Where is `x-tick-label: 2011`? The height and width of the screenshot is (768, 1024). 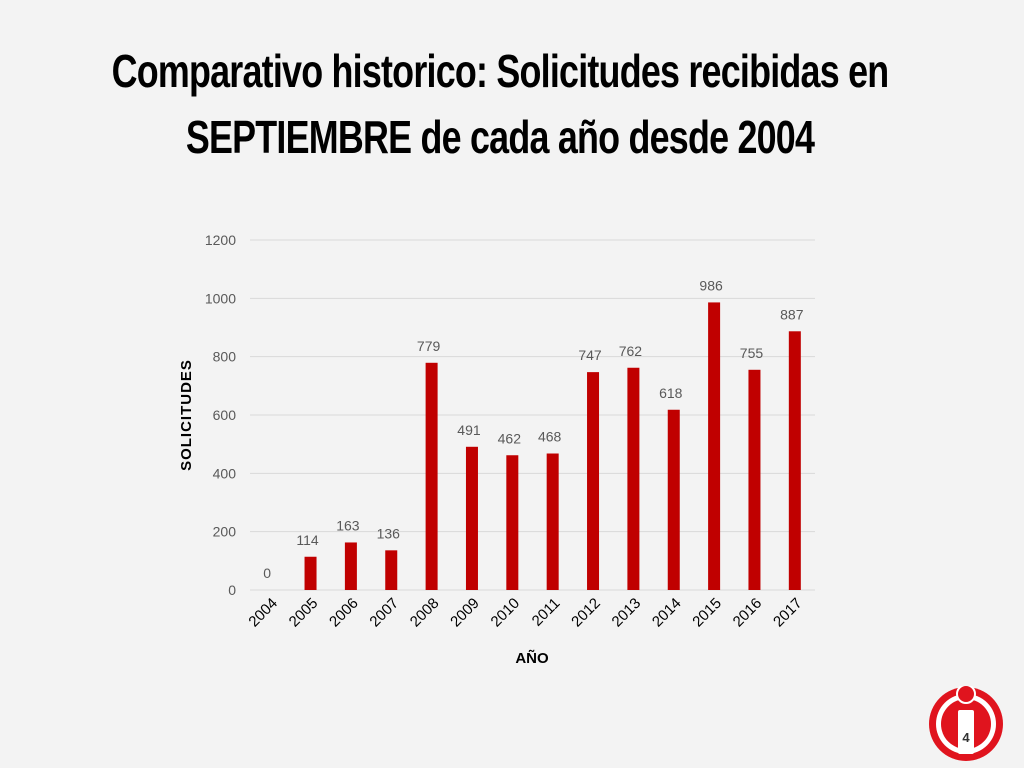 x-tick-label: 2011 is located at coordinates (546, 612).